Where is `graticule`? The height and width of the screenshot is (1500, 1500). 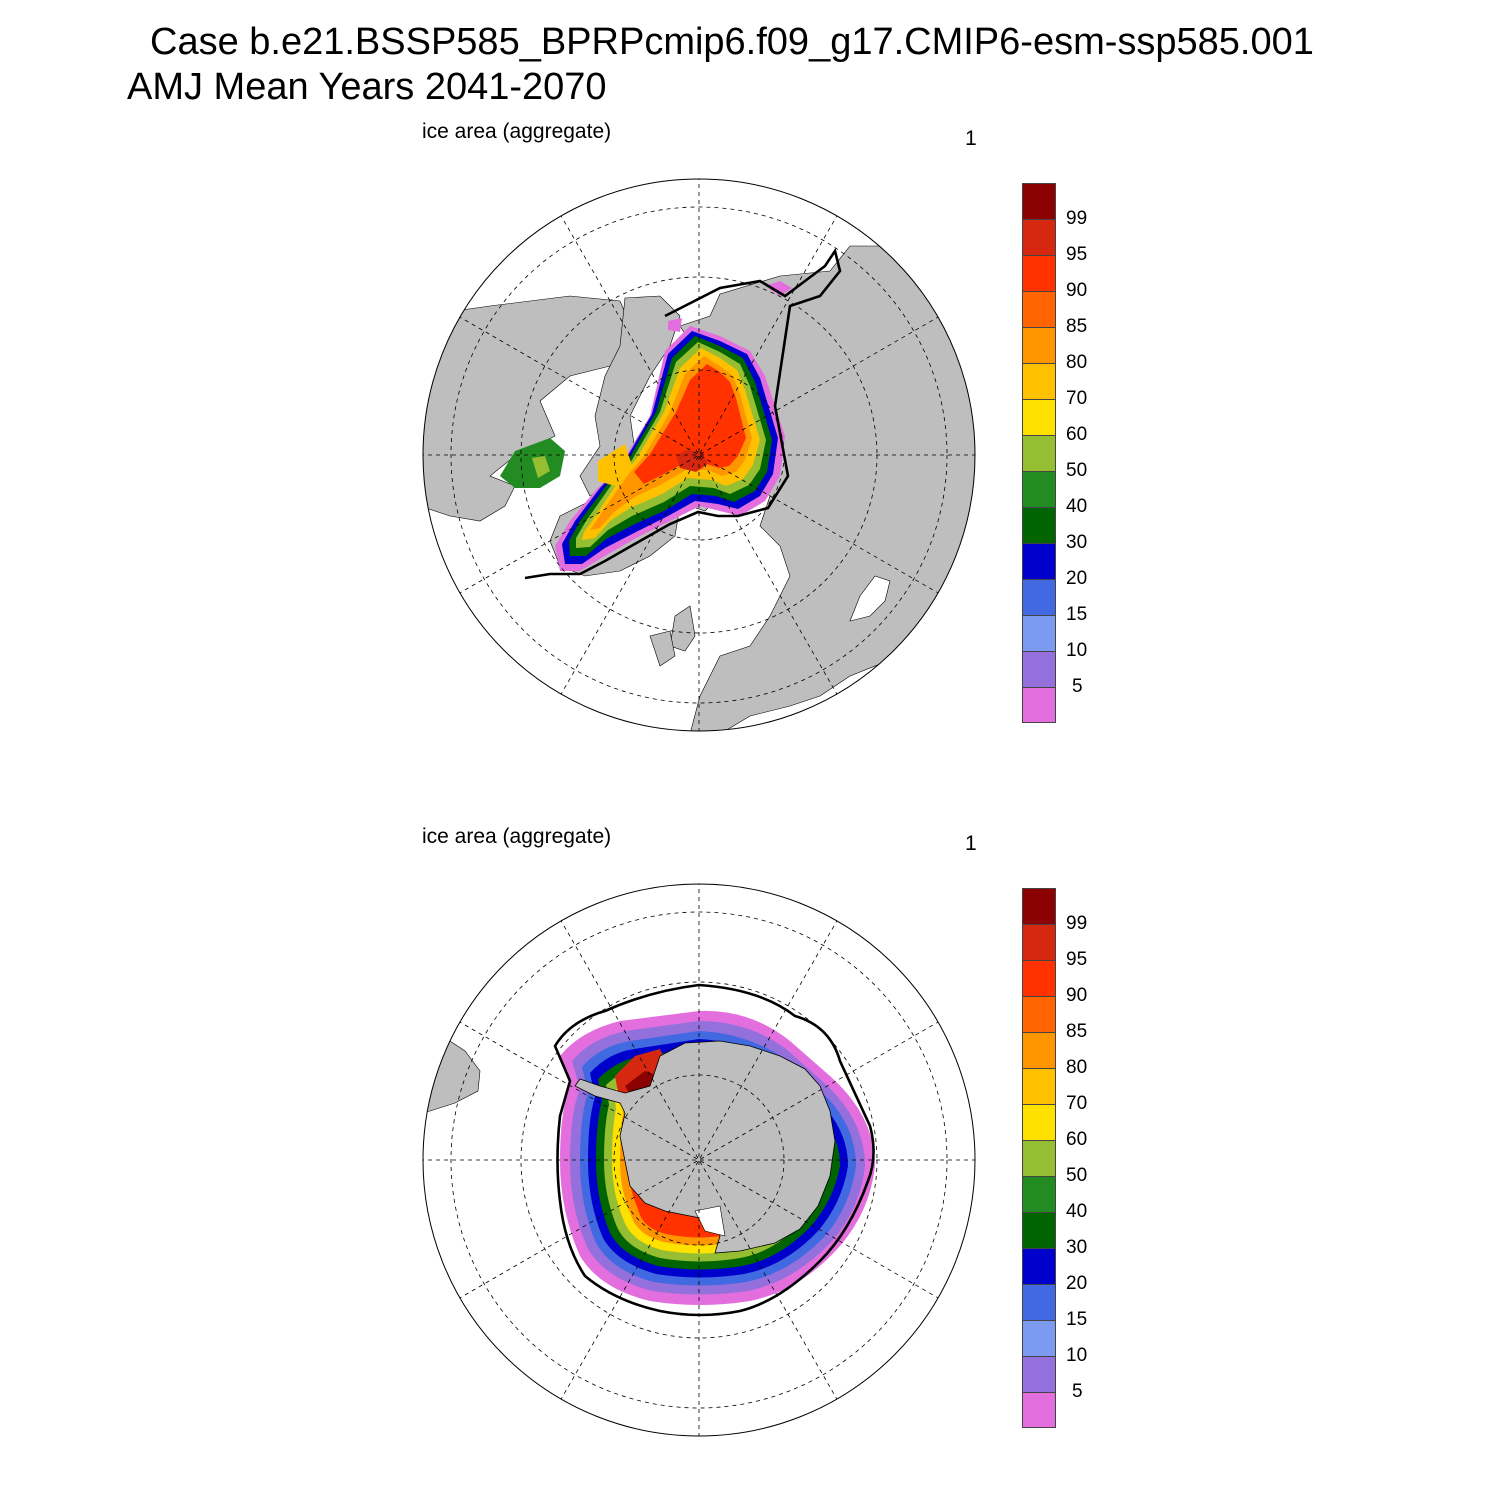
graticule is located at coordinates (699, 1160).